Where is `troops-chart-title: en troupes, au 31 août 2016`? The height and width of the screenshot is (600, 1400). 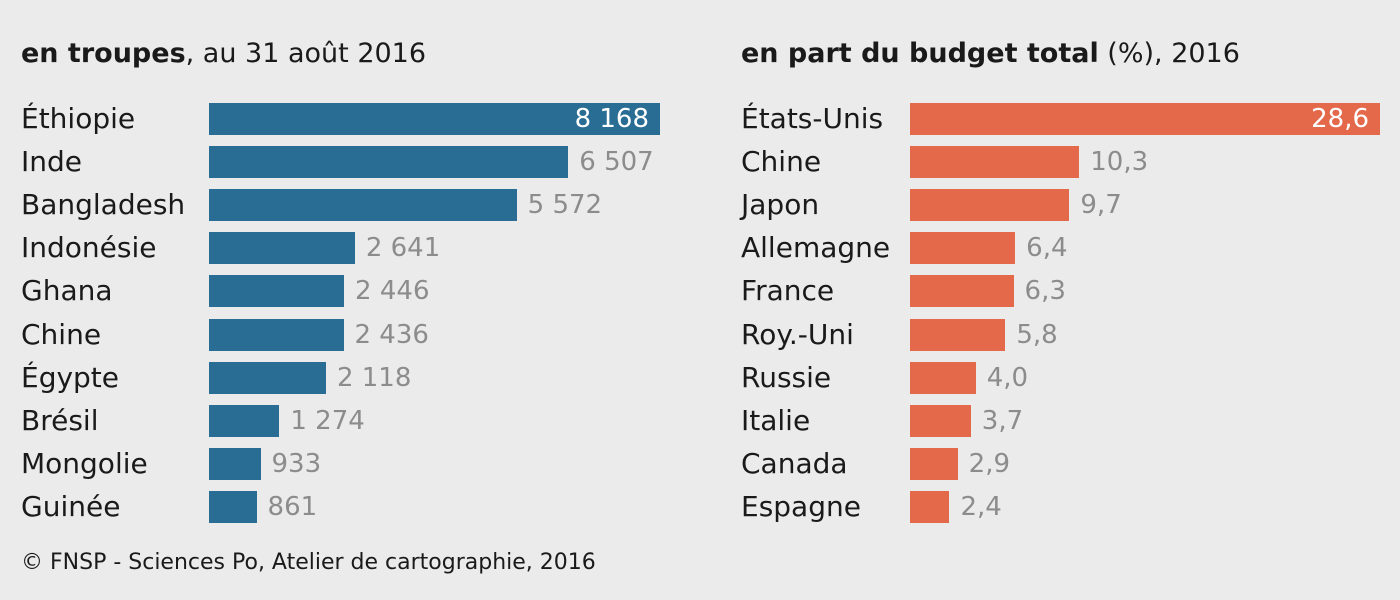 troops-chart-title: en troupes, au 31 août 2016 is located at coordinates (223, 53).